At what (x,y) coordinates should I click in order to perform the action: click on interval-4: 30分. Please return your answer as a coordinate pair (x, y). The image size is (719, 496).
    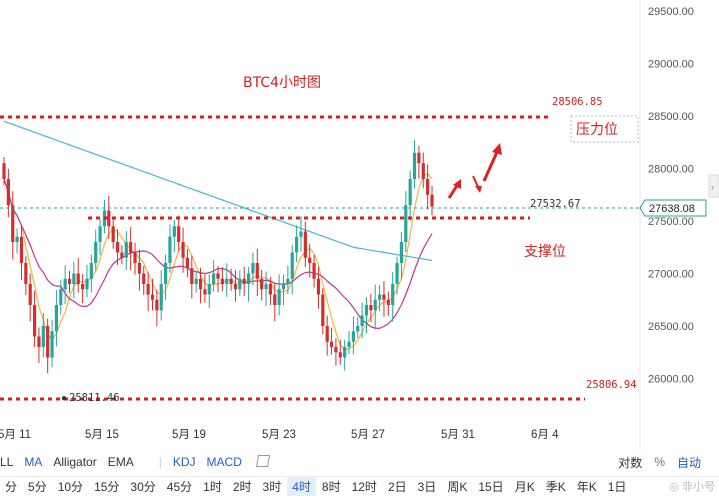
    Looking at the image, I should click on (143, 487).